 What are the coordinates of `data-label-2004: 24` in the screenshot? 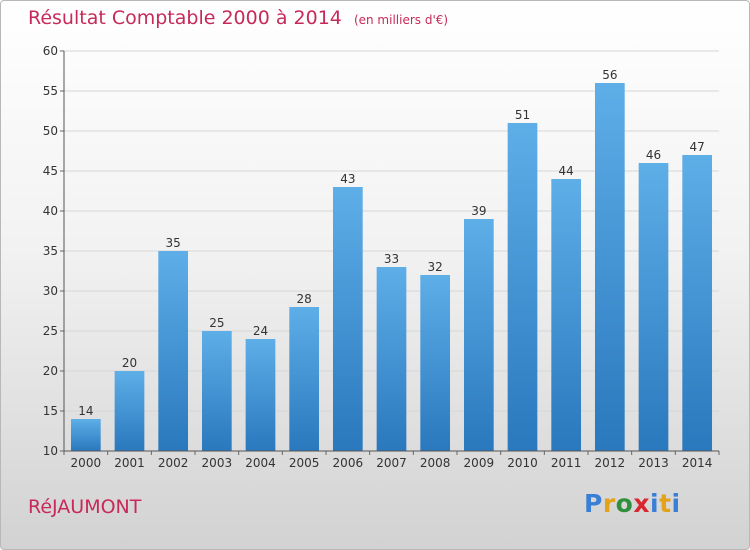 It's located at (260, 331).